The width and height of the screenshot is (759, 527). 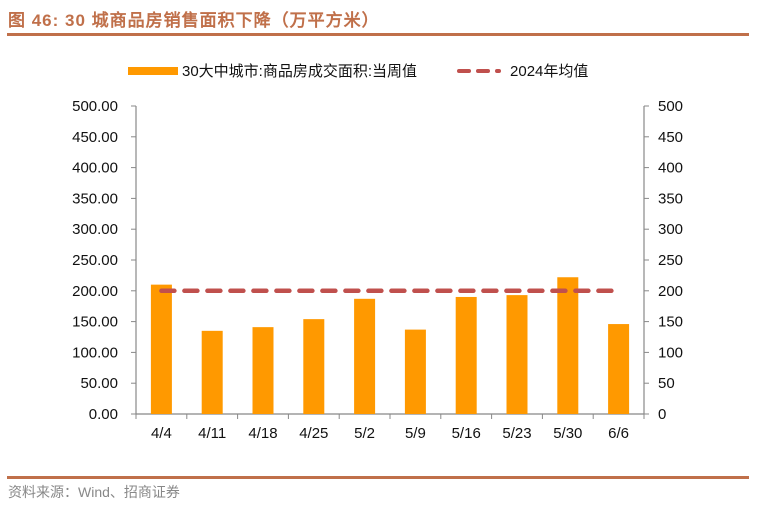 I want to click on left-tick-label: 450.00, so click(x=95, y=137).